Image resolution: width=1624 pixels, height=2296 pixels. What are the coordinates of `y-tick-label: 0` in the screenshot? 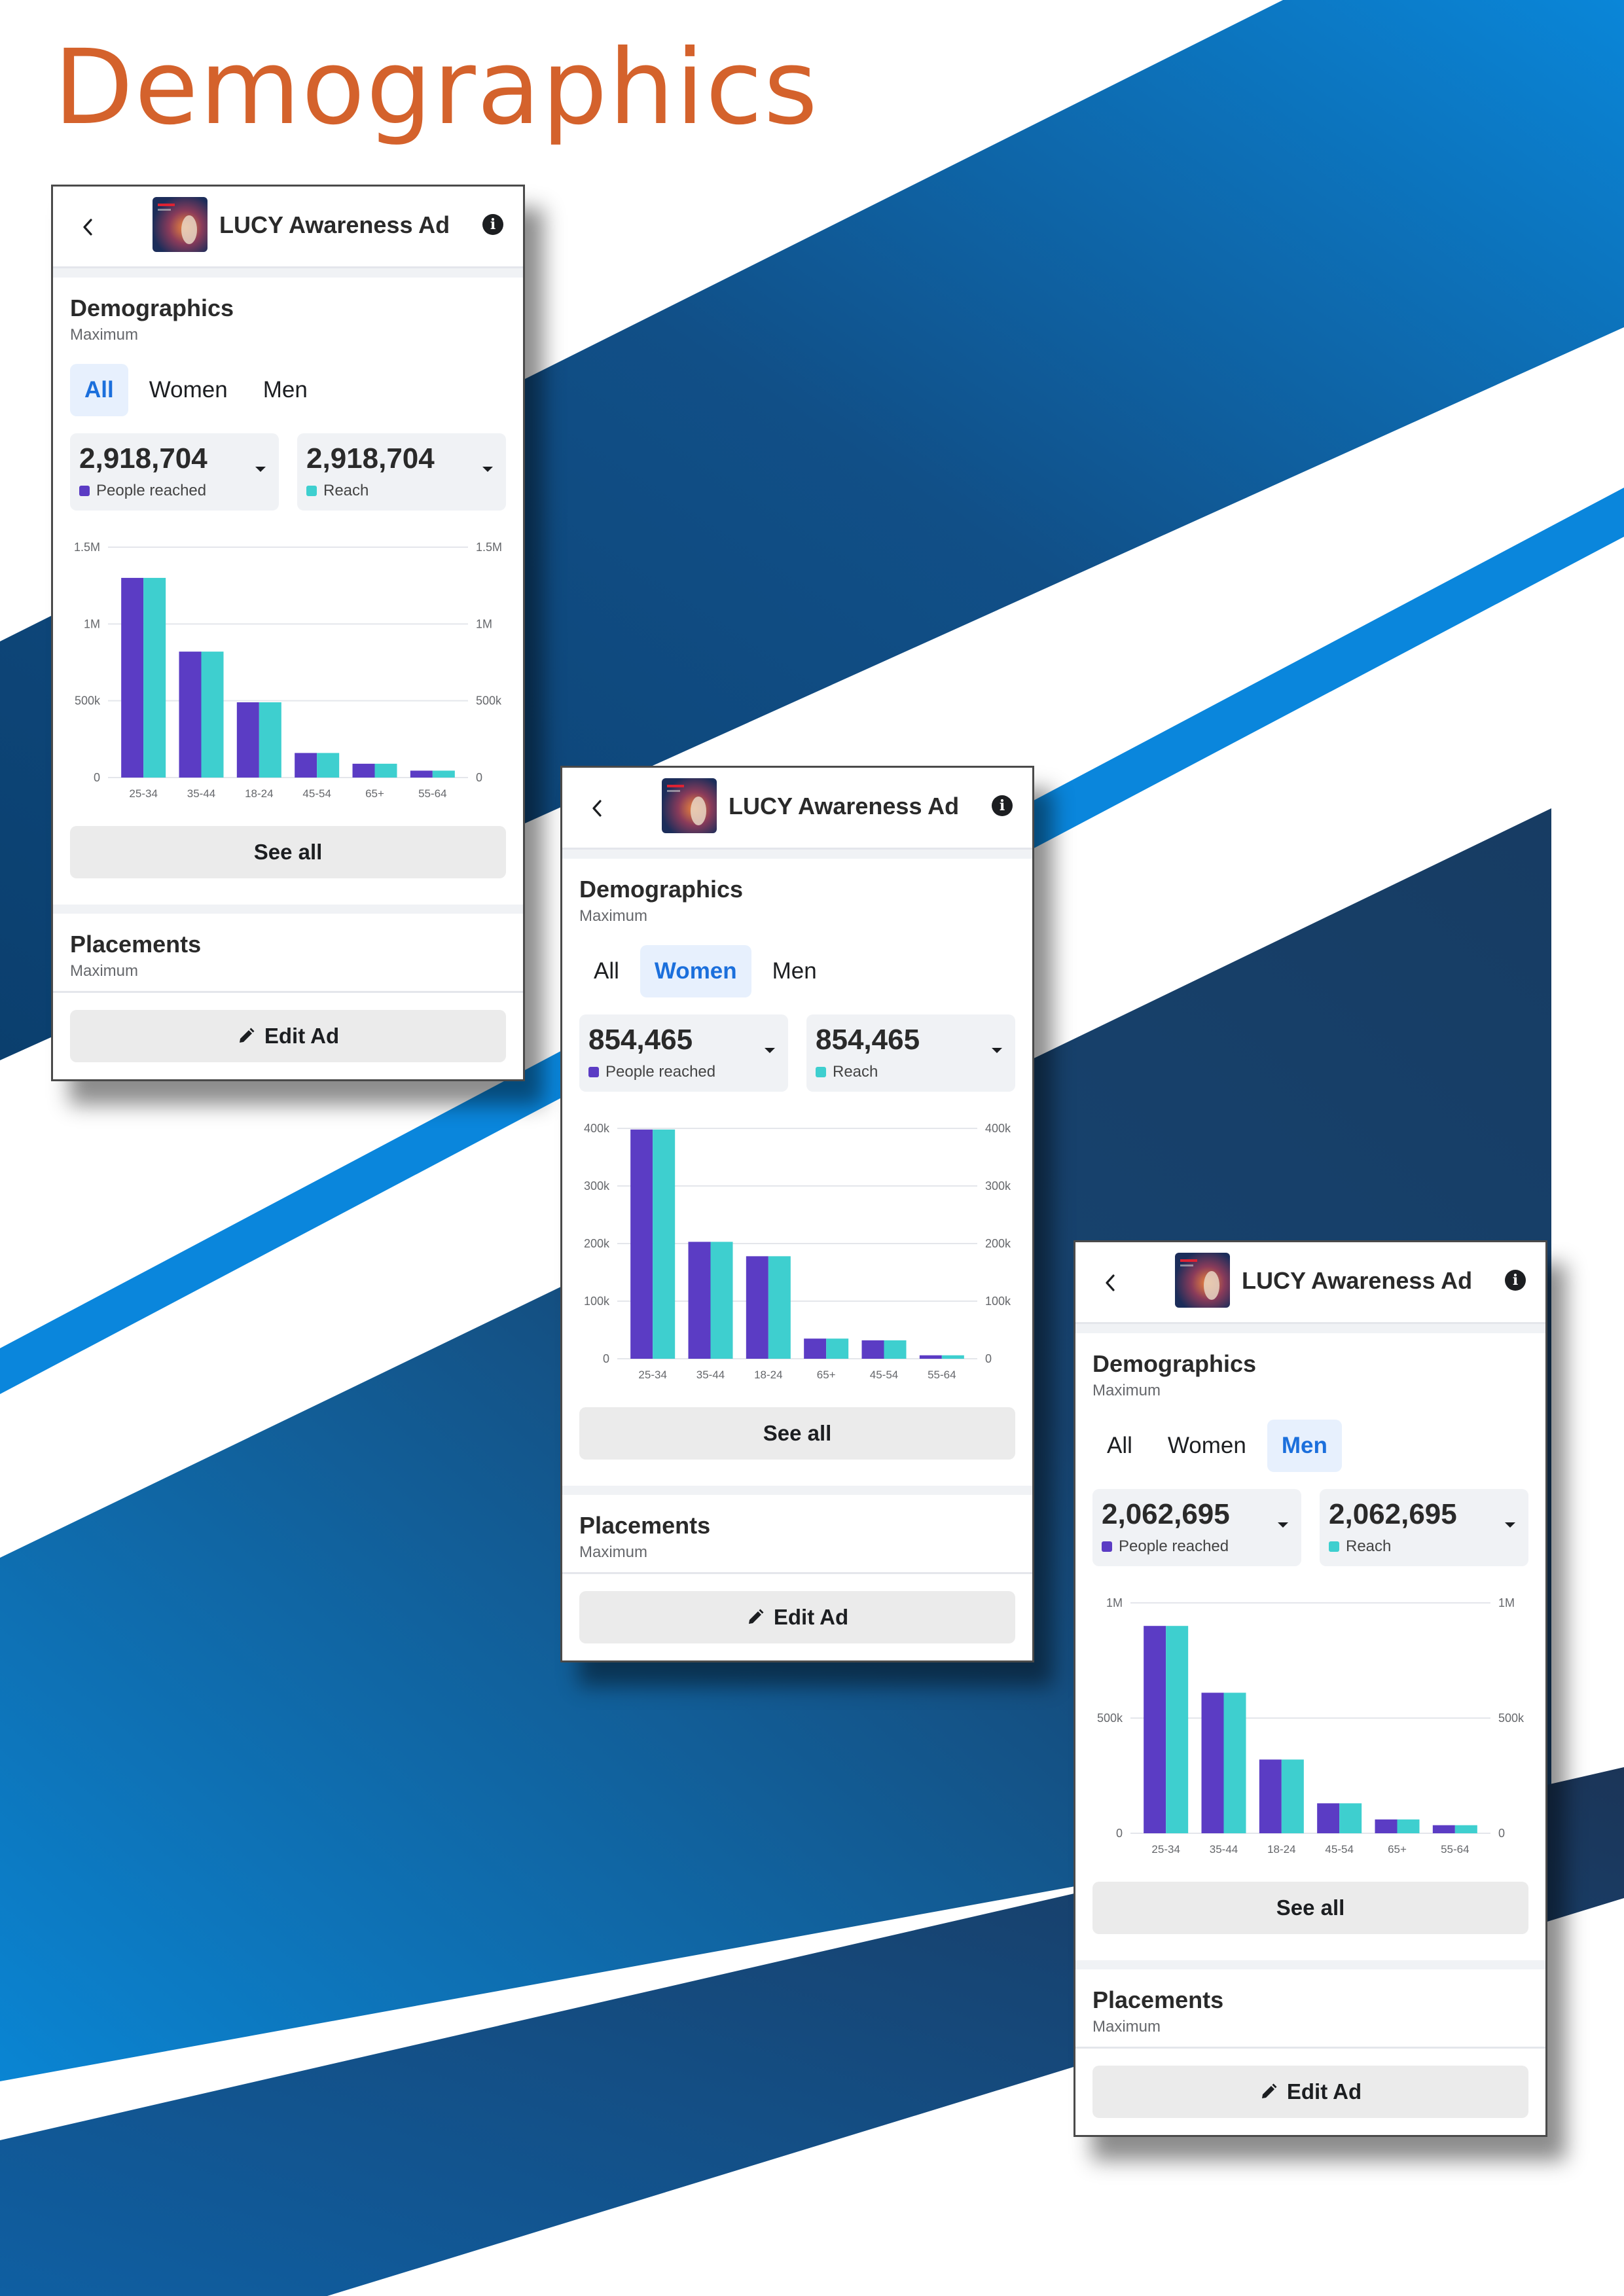 It's located at (606, 1359).